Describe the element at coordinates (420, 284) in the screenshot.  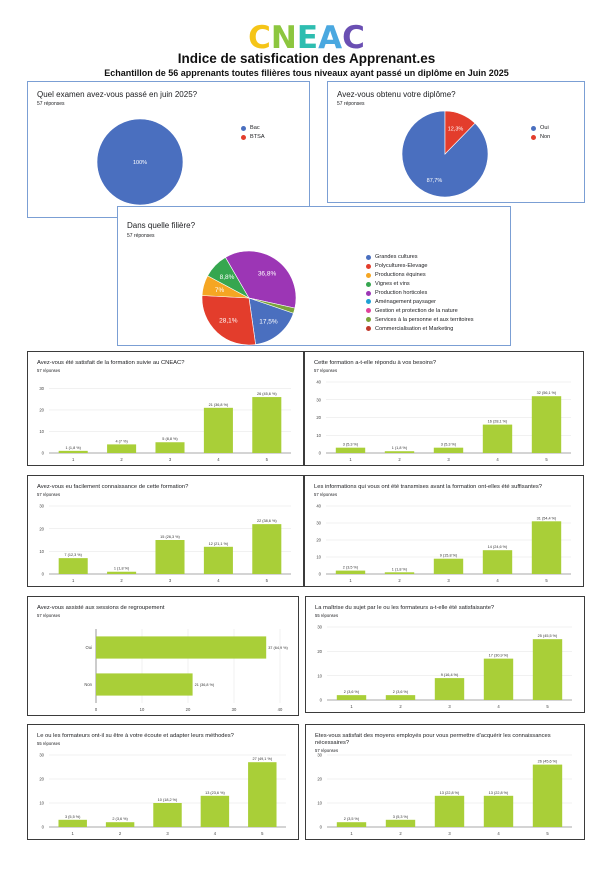
I see `legend-item: Vignes et vins` at that location.